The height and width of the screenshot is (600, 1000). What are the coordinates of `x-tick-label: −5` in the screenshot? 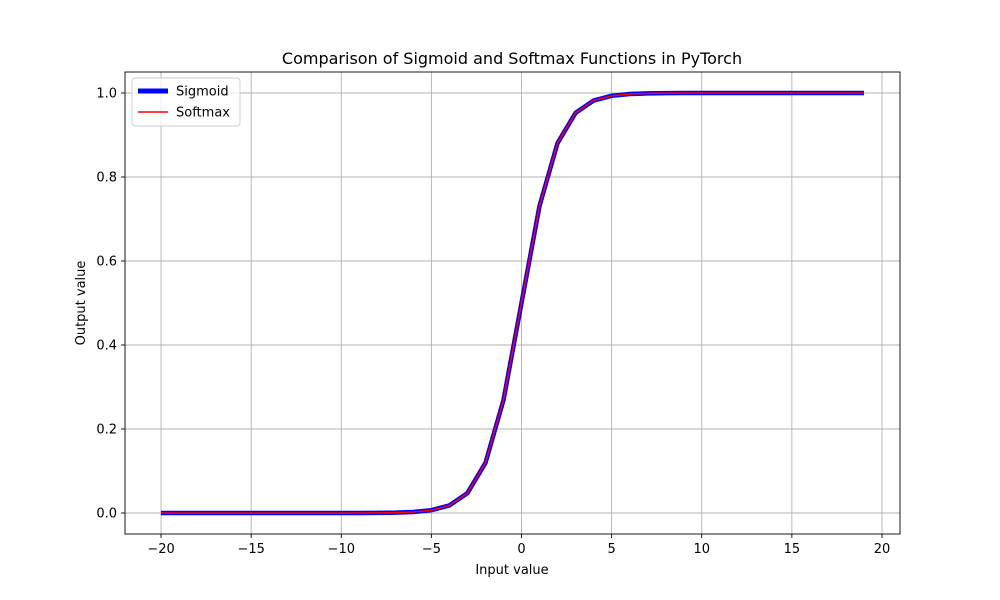 It's located at (431, 549).